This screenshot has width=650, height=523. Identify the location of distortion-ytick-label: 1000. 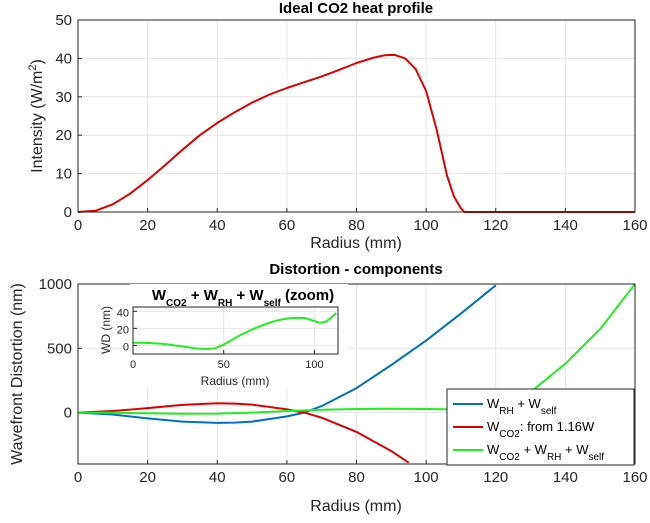
(55, 284).